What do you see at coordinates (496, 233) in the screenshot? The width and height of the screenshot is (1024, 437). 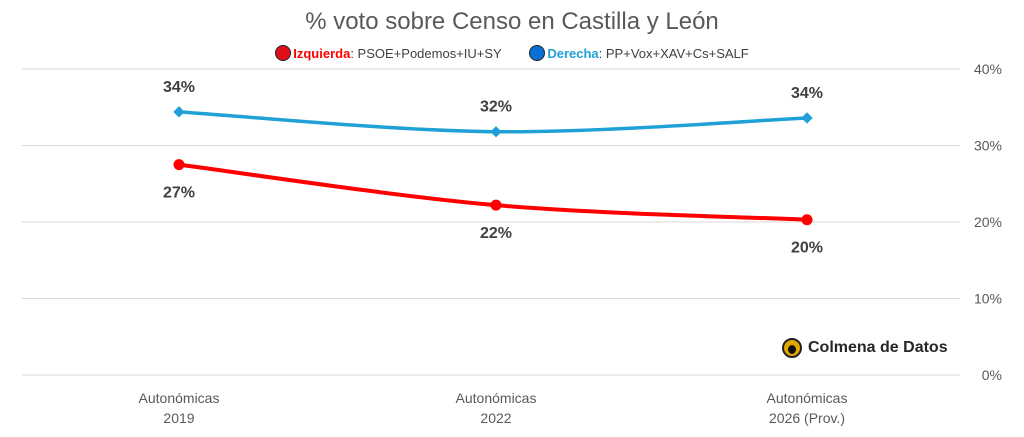 I see `data-label: 22%` at bounding box center [496, 233].